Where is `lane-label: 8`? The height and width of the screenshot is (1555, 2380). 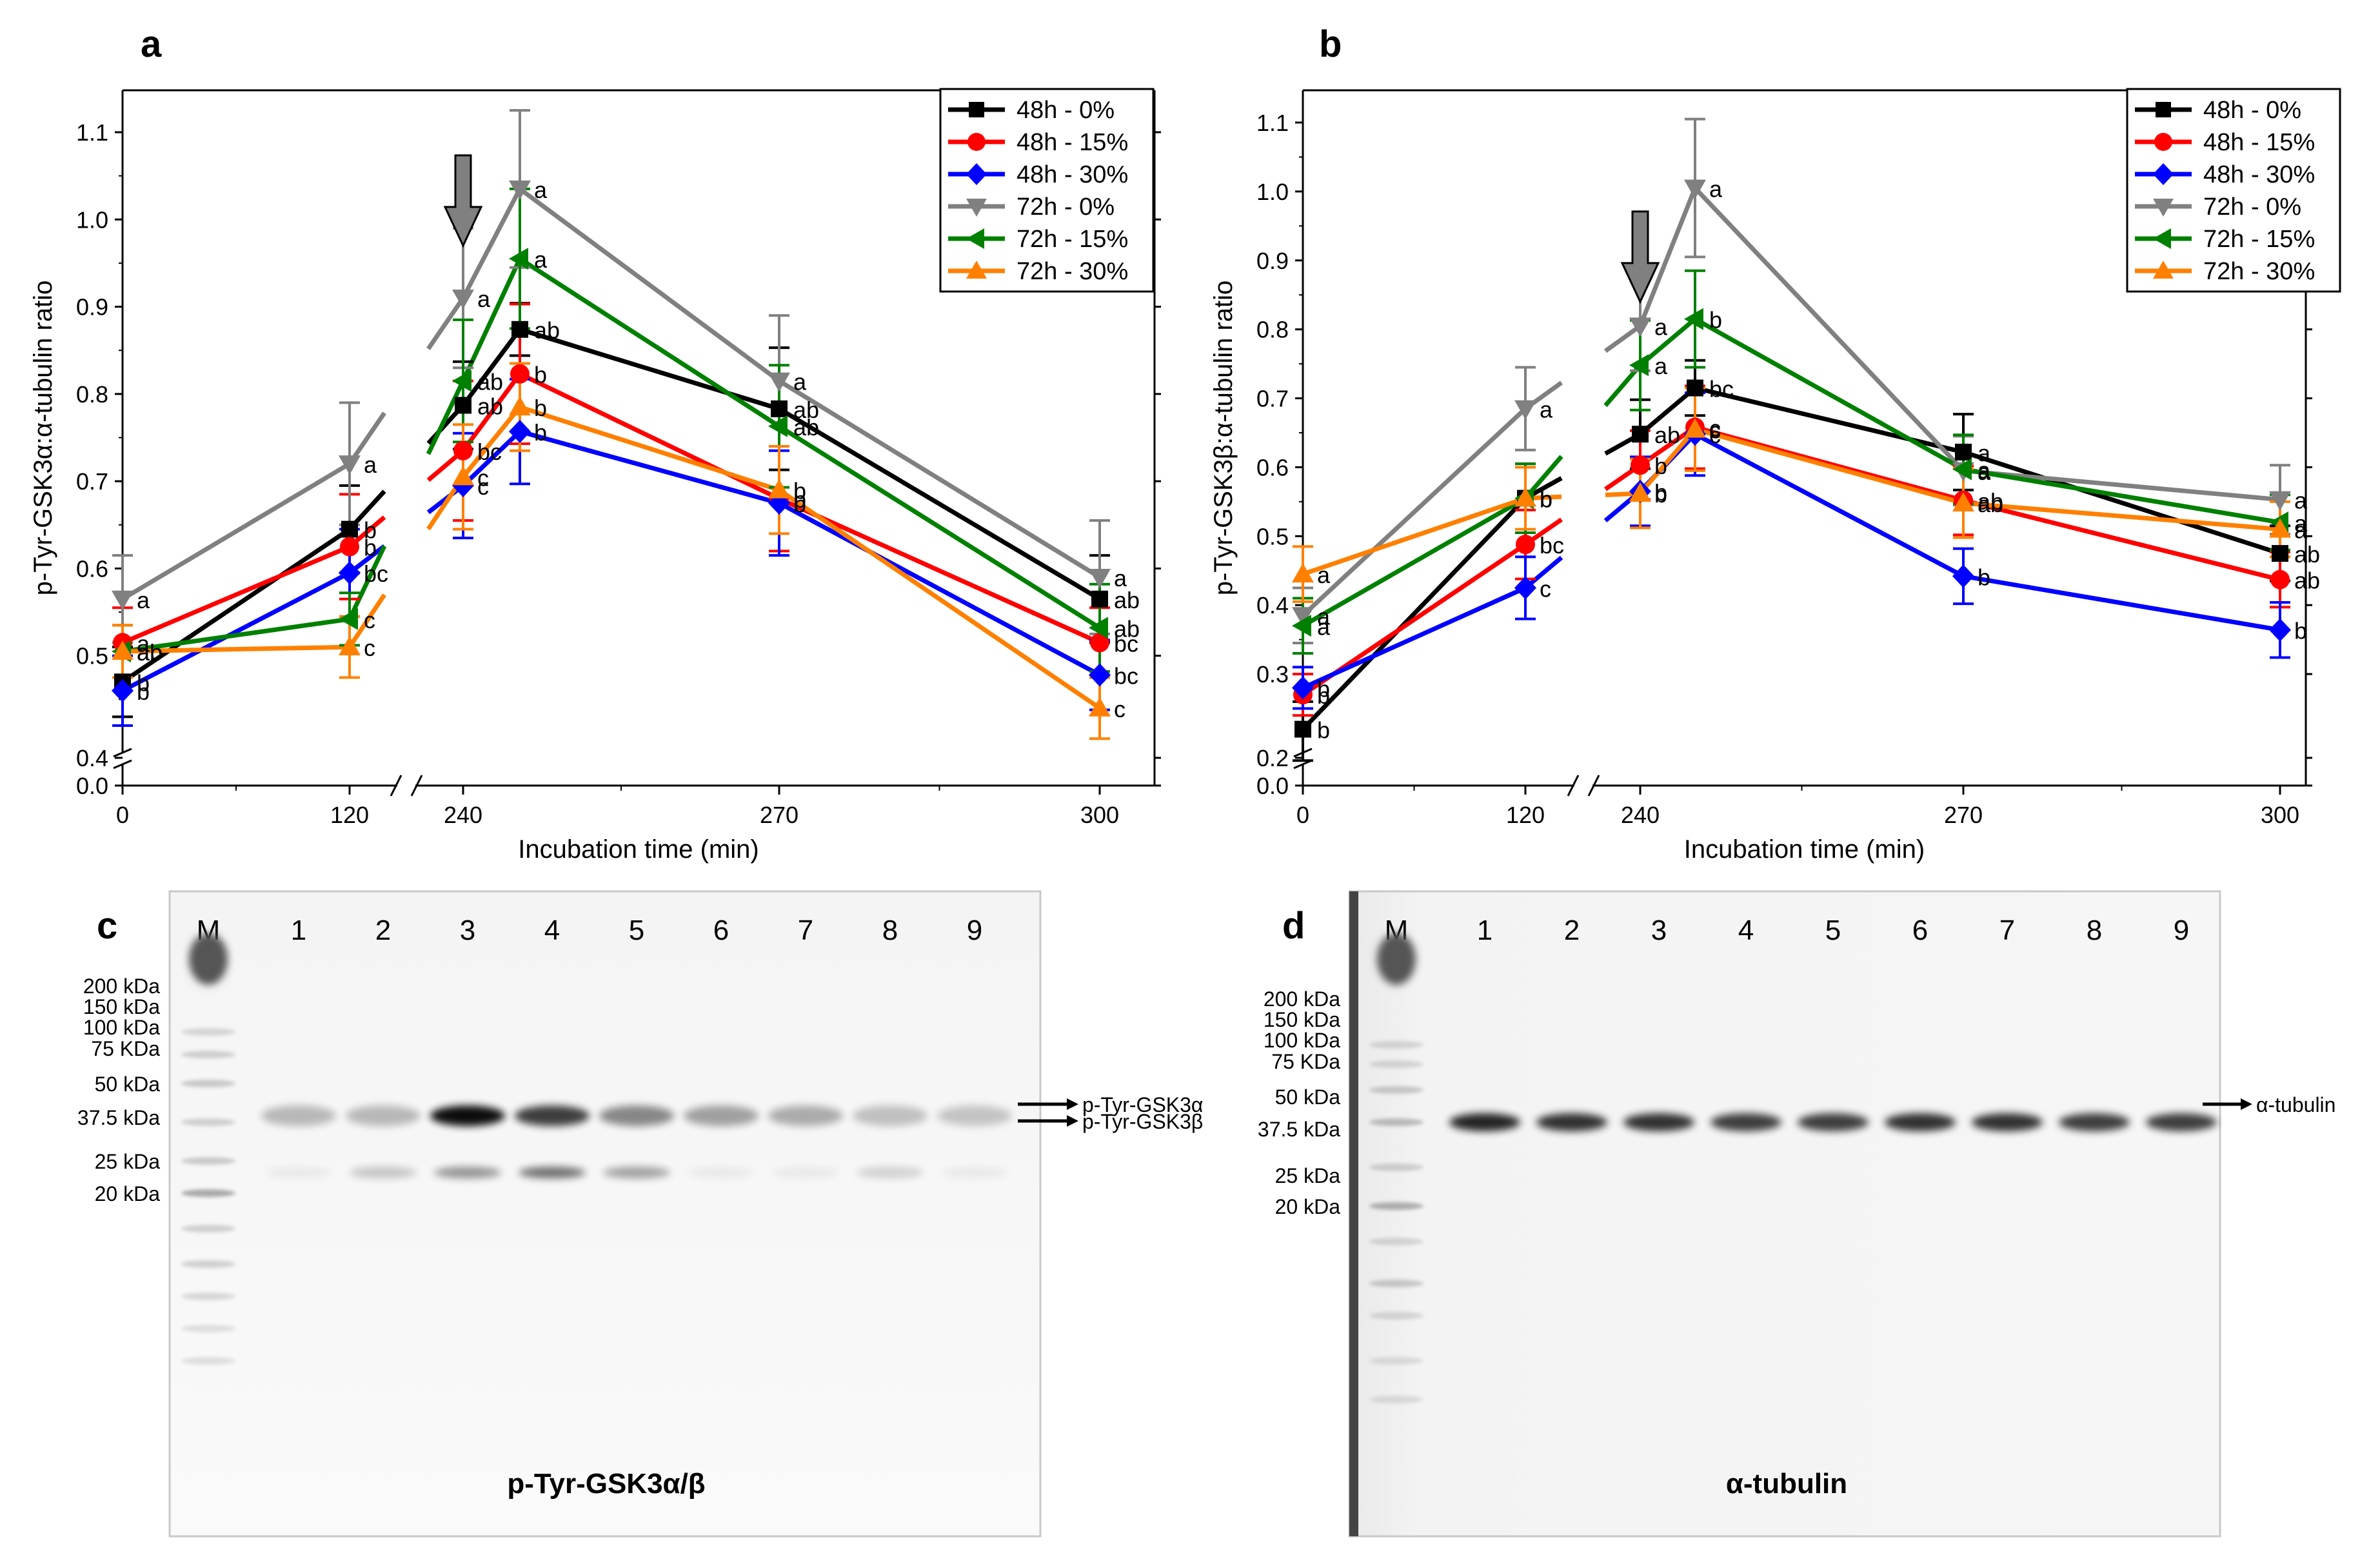 lane-label: 8 is located at coordinates (890, 930).